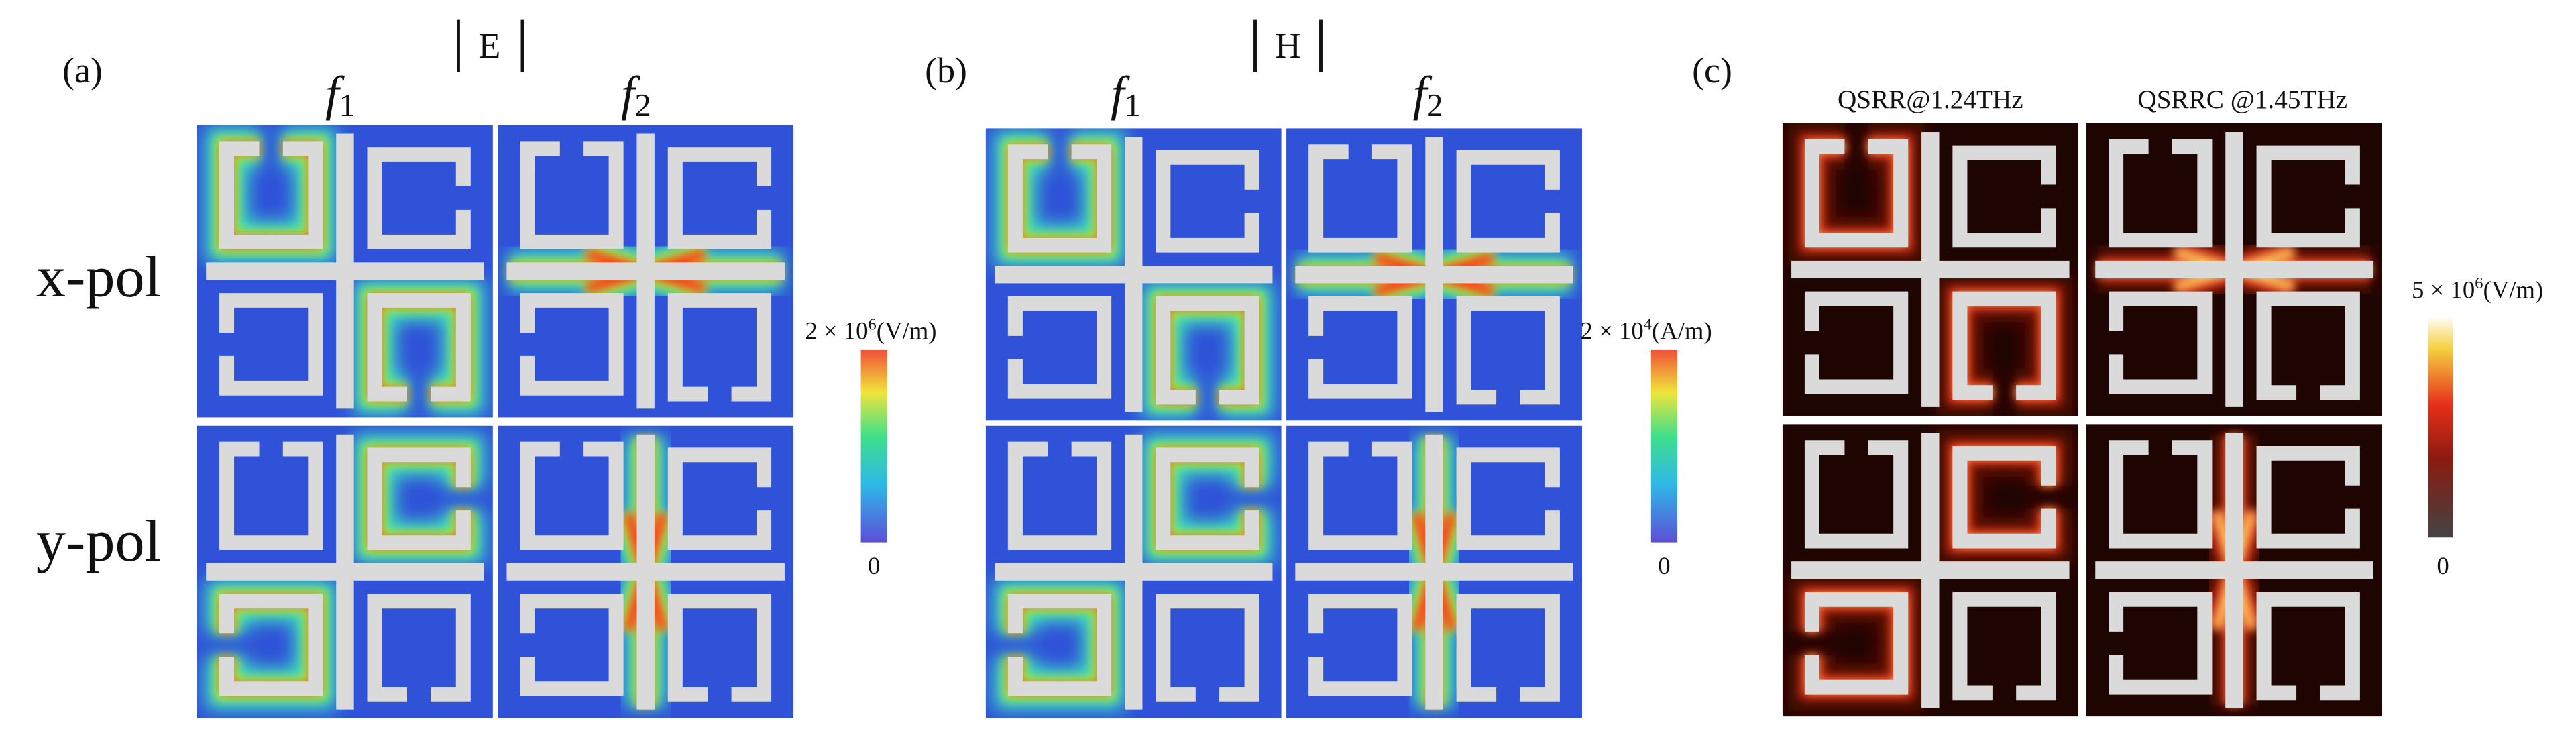 The width and height of the screenshot is (2576, 733). Describe the element at coordinates (82, 70) in the screenshot. I see `panel-label: (a)` at that location.